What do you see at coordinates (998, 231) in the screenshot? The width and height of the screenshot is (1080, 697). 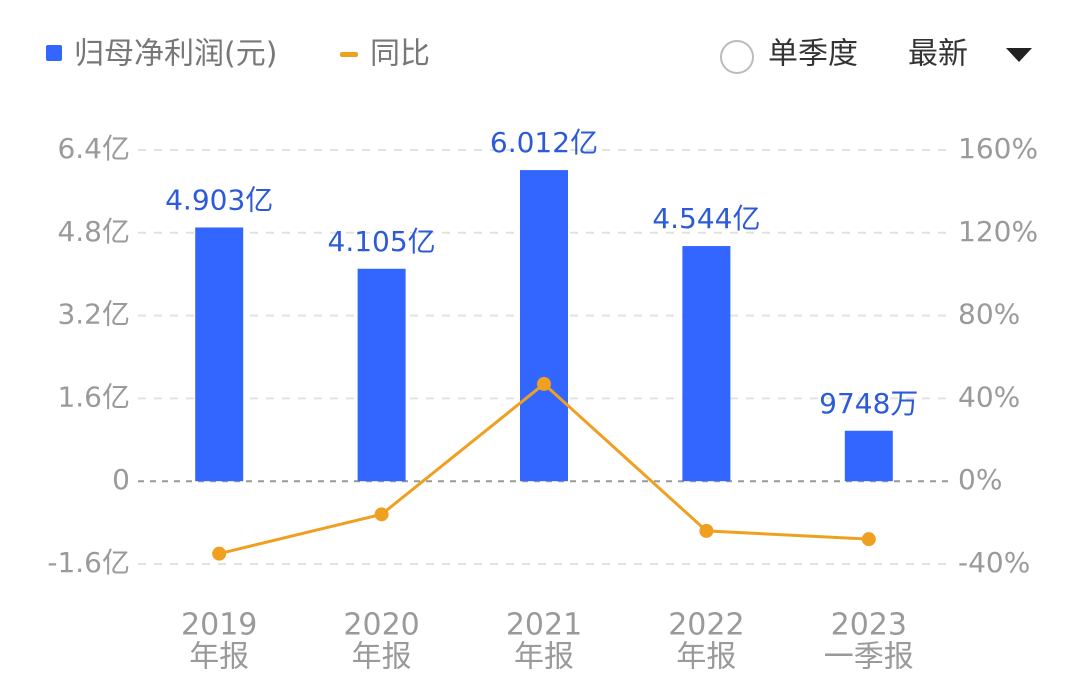 I see `y2-tick-label: 120%` at bounding box center [998, 231].